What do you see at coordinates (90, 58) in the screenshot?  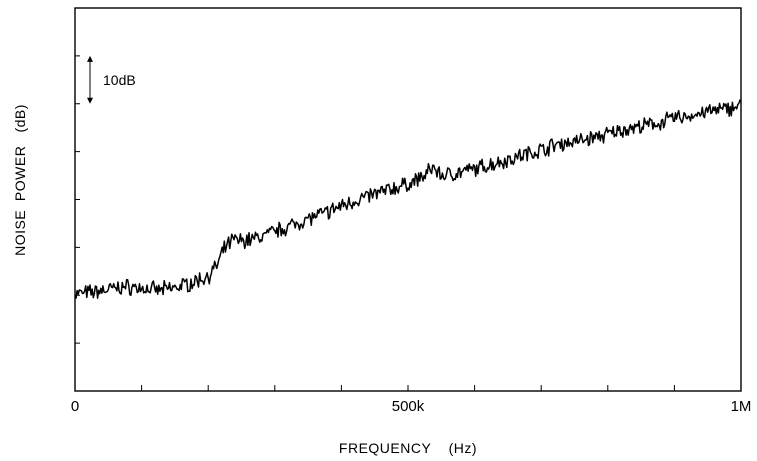 I see `scale-marker-arrowhead-top` at bounding box center [90, 58].